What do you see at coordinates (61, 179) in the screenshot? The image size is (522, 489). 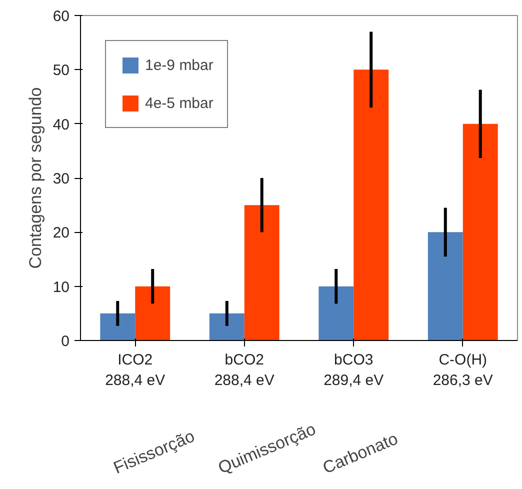 I see `y-tick-label: 30` at bounding box center [61, 179].